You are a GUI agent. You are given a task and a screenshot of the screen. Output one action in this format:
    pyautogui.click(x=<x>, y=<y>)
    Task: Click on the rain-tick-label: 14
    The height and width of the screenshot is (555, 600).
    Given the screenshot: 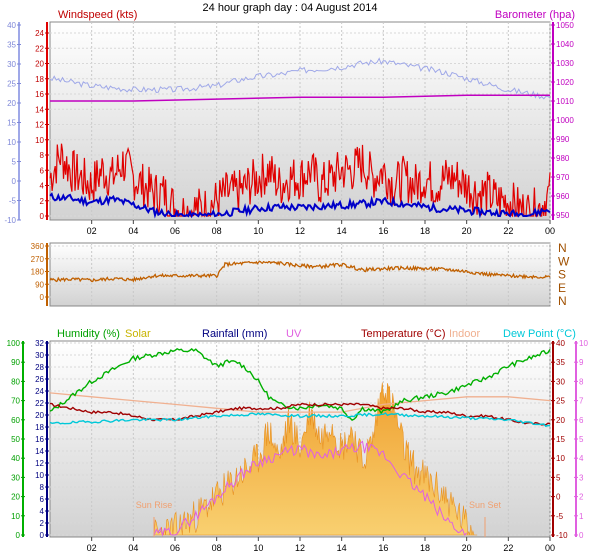 What is the action you would take?
    pyautogui.click(x=39, y=451)
    